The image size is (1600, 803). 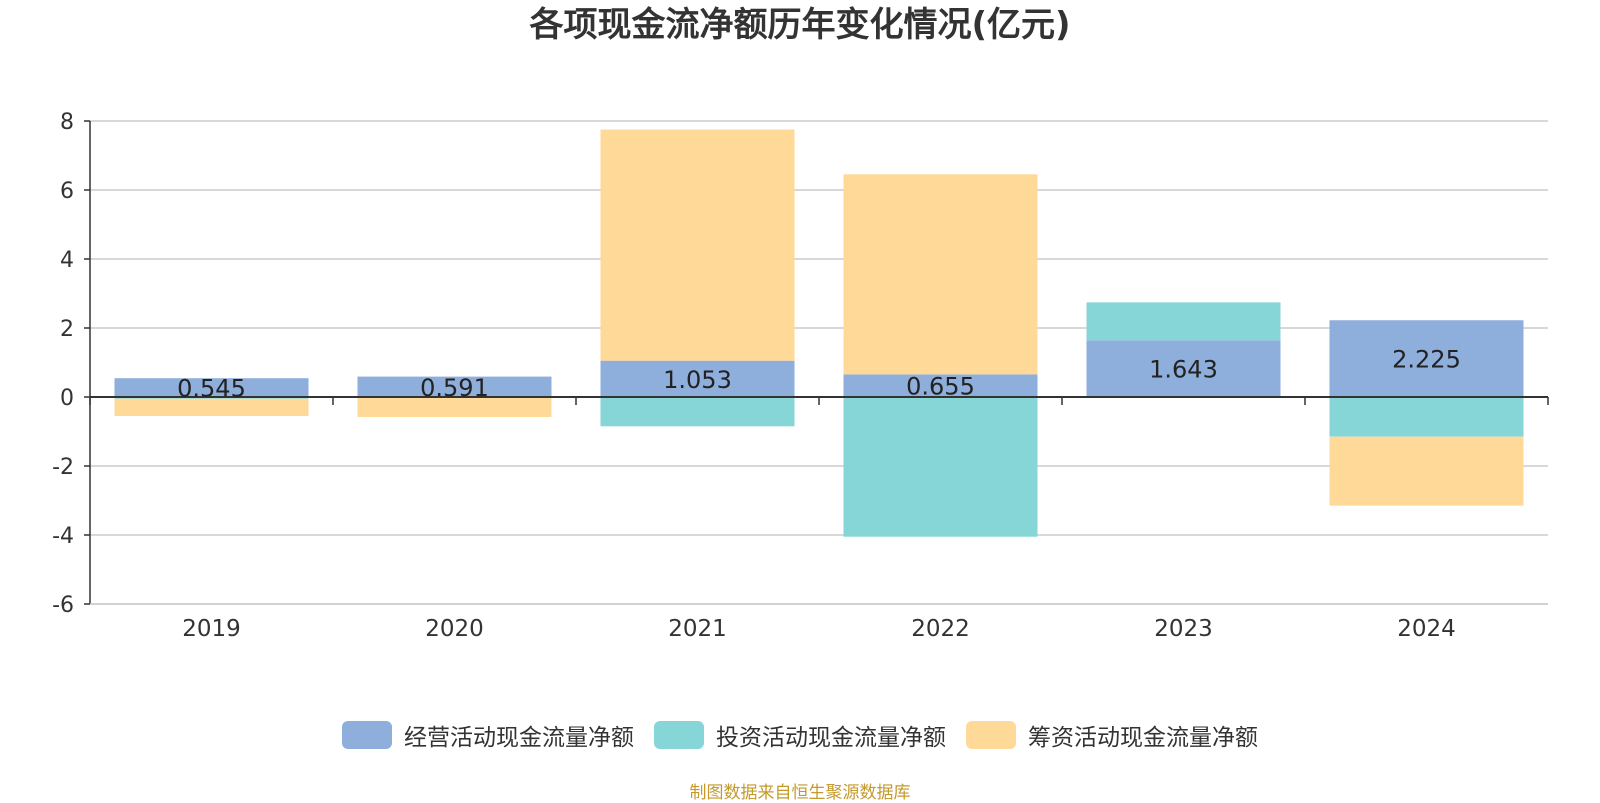 I want to click on legend-item-financing: 筹资活动现金流量净额, so click(x=1112, y=735).